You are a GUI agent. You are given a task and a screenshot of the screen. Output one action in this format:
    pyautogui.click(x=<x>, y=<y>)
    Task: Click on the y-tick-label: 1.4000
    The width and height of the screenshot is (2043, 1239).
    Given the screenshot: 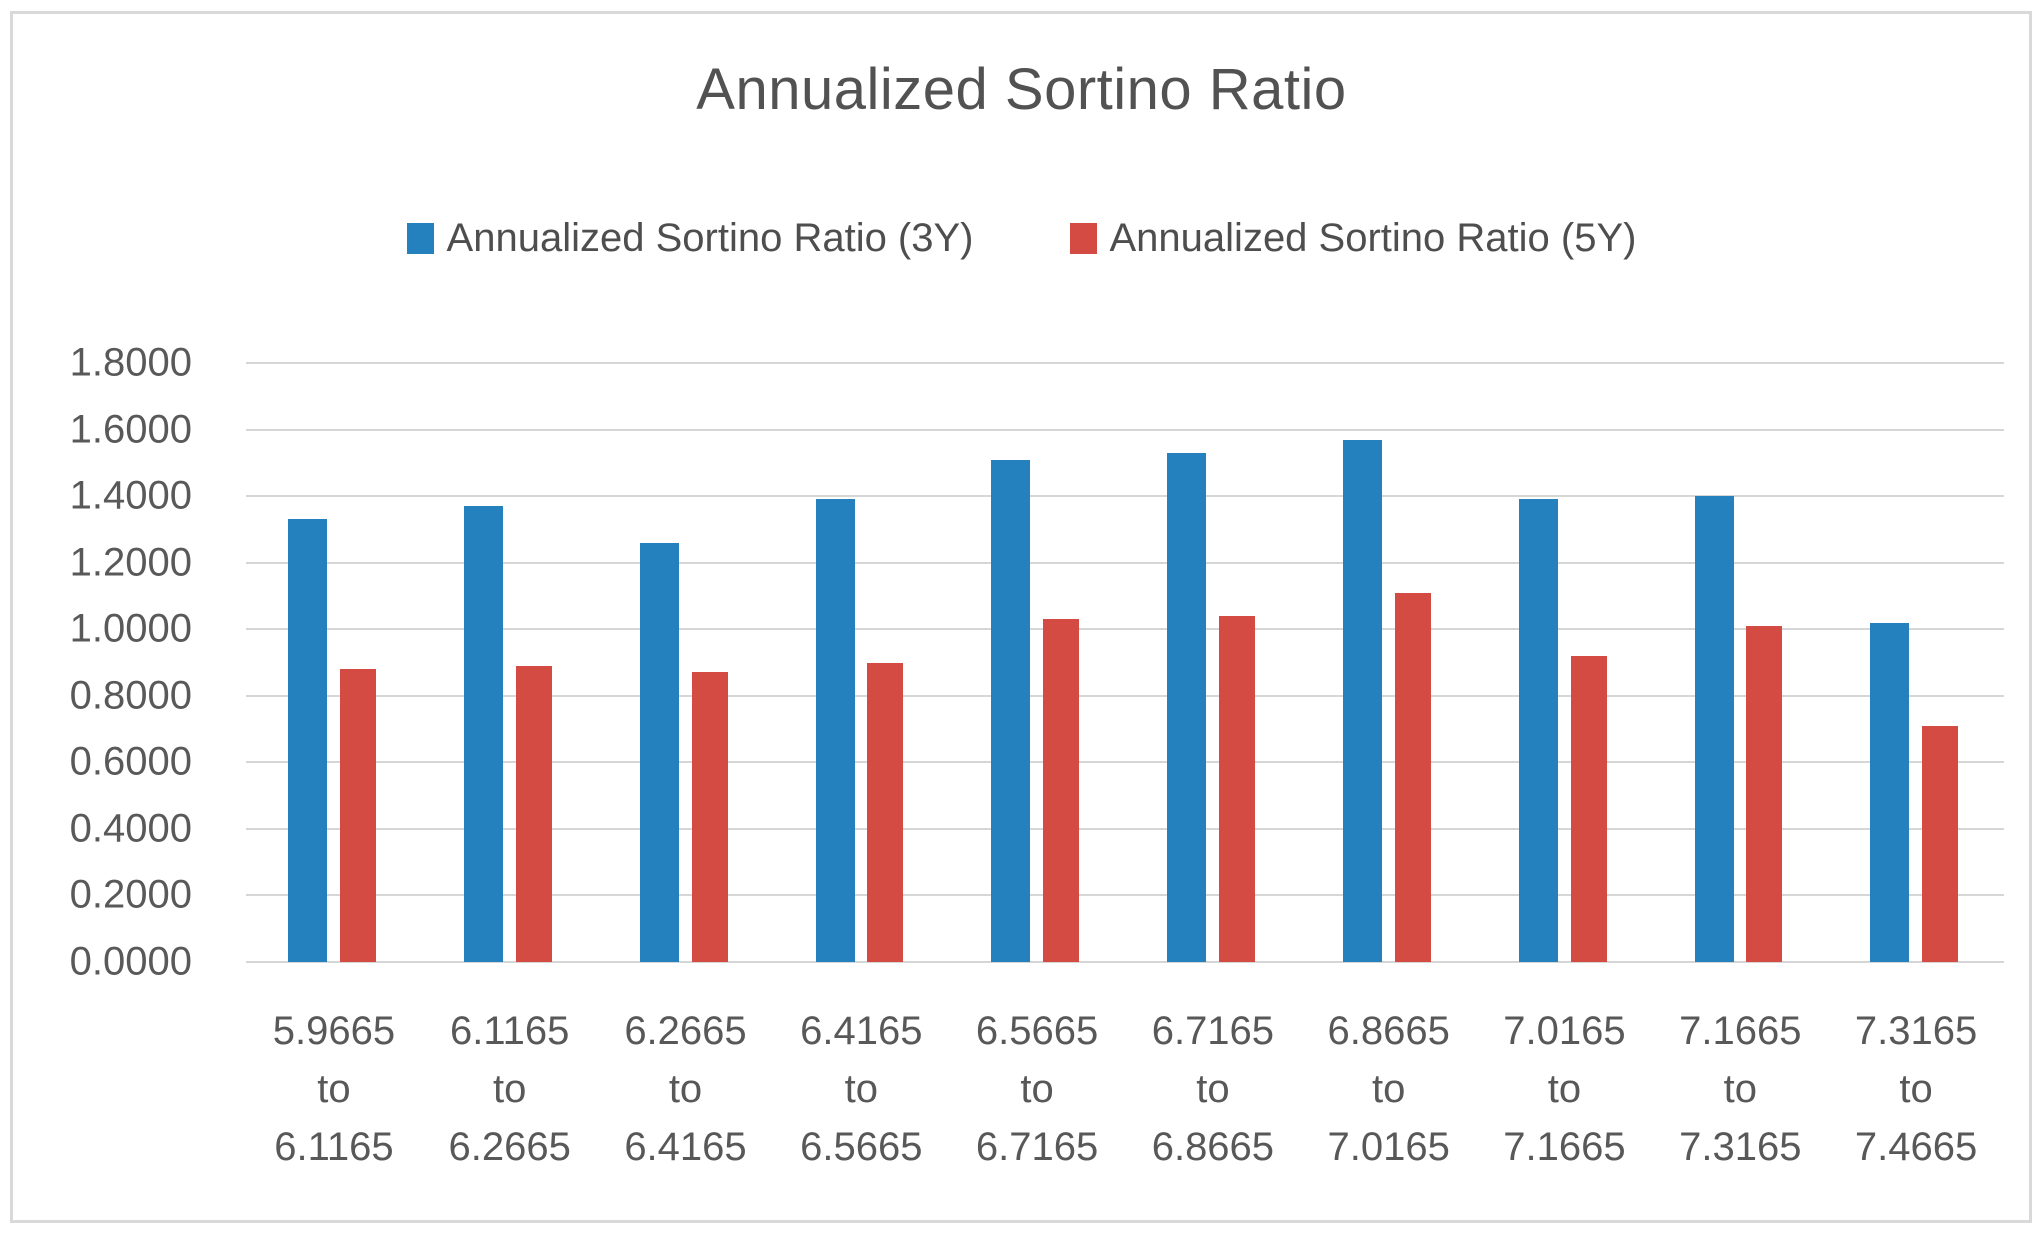 What is the action you would take?
    pyautogui.click(x=130, y=495)
    